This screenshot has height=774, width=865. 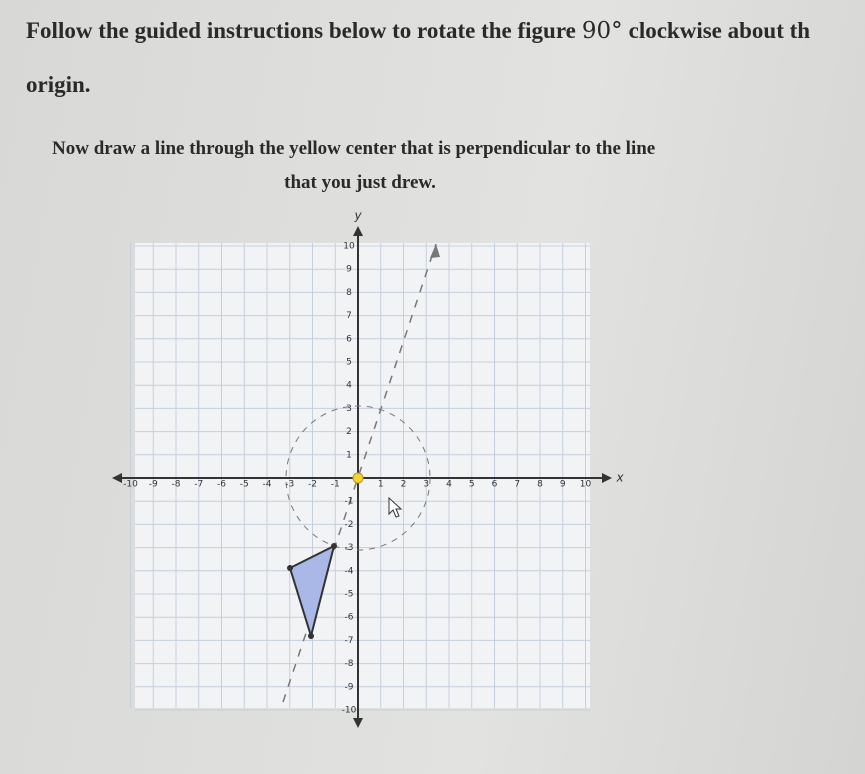 I want to click on x-tick-label: 1, so click(x=381, y=485).